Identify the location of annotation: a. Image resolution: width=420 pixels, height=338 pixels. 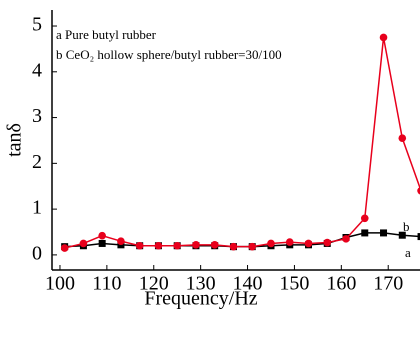
(408, 252).